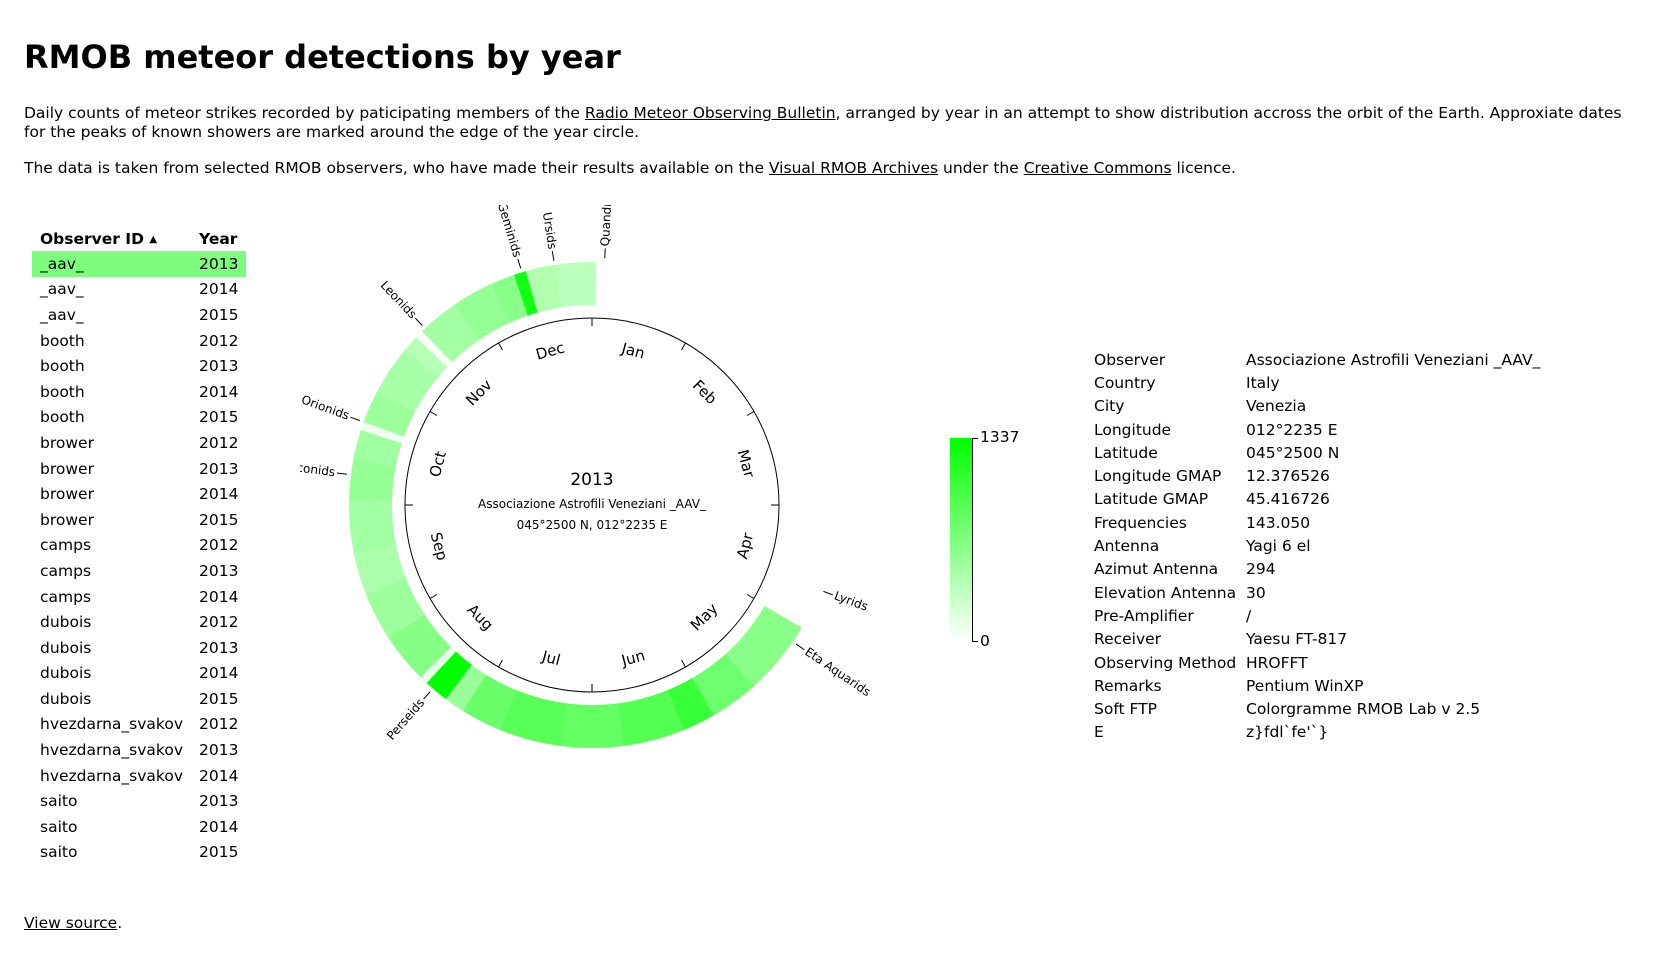 Image resolution: width=1667 pixels, height=960 pixels. I want to click on observer-id-header: Observer ID ▲, so click(111, 238).